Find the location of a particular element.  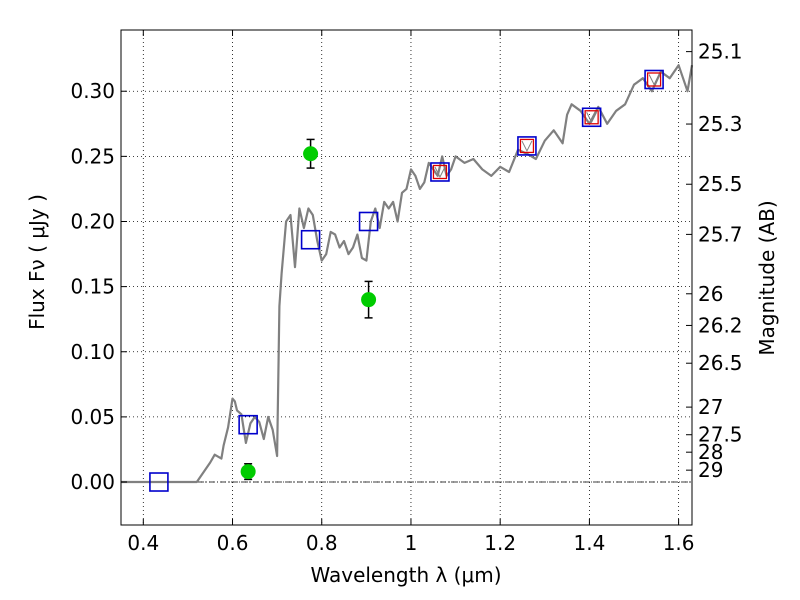

y2-tick-label: 28 is located at coordinates (710, 452).